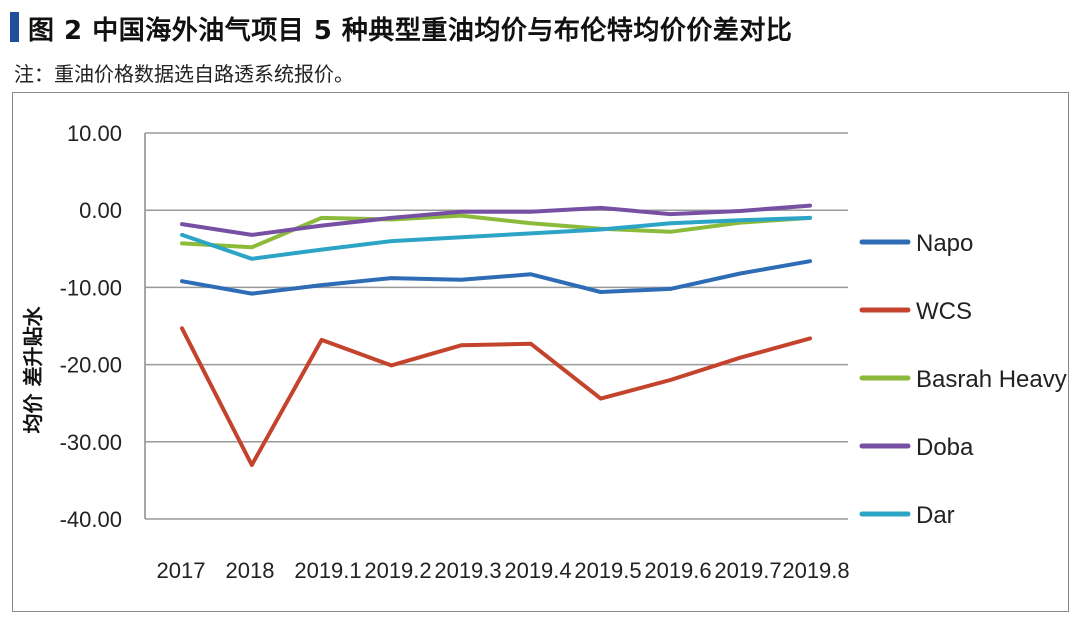 The image size is (1080, 623). Describe the element at coordinates (944, 243) in the screenshot. I see `legend-label-napo: Napo` at that location.